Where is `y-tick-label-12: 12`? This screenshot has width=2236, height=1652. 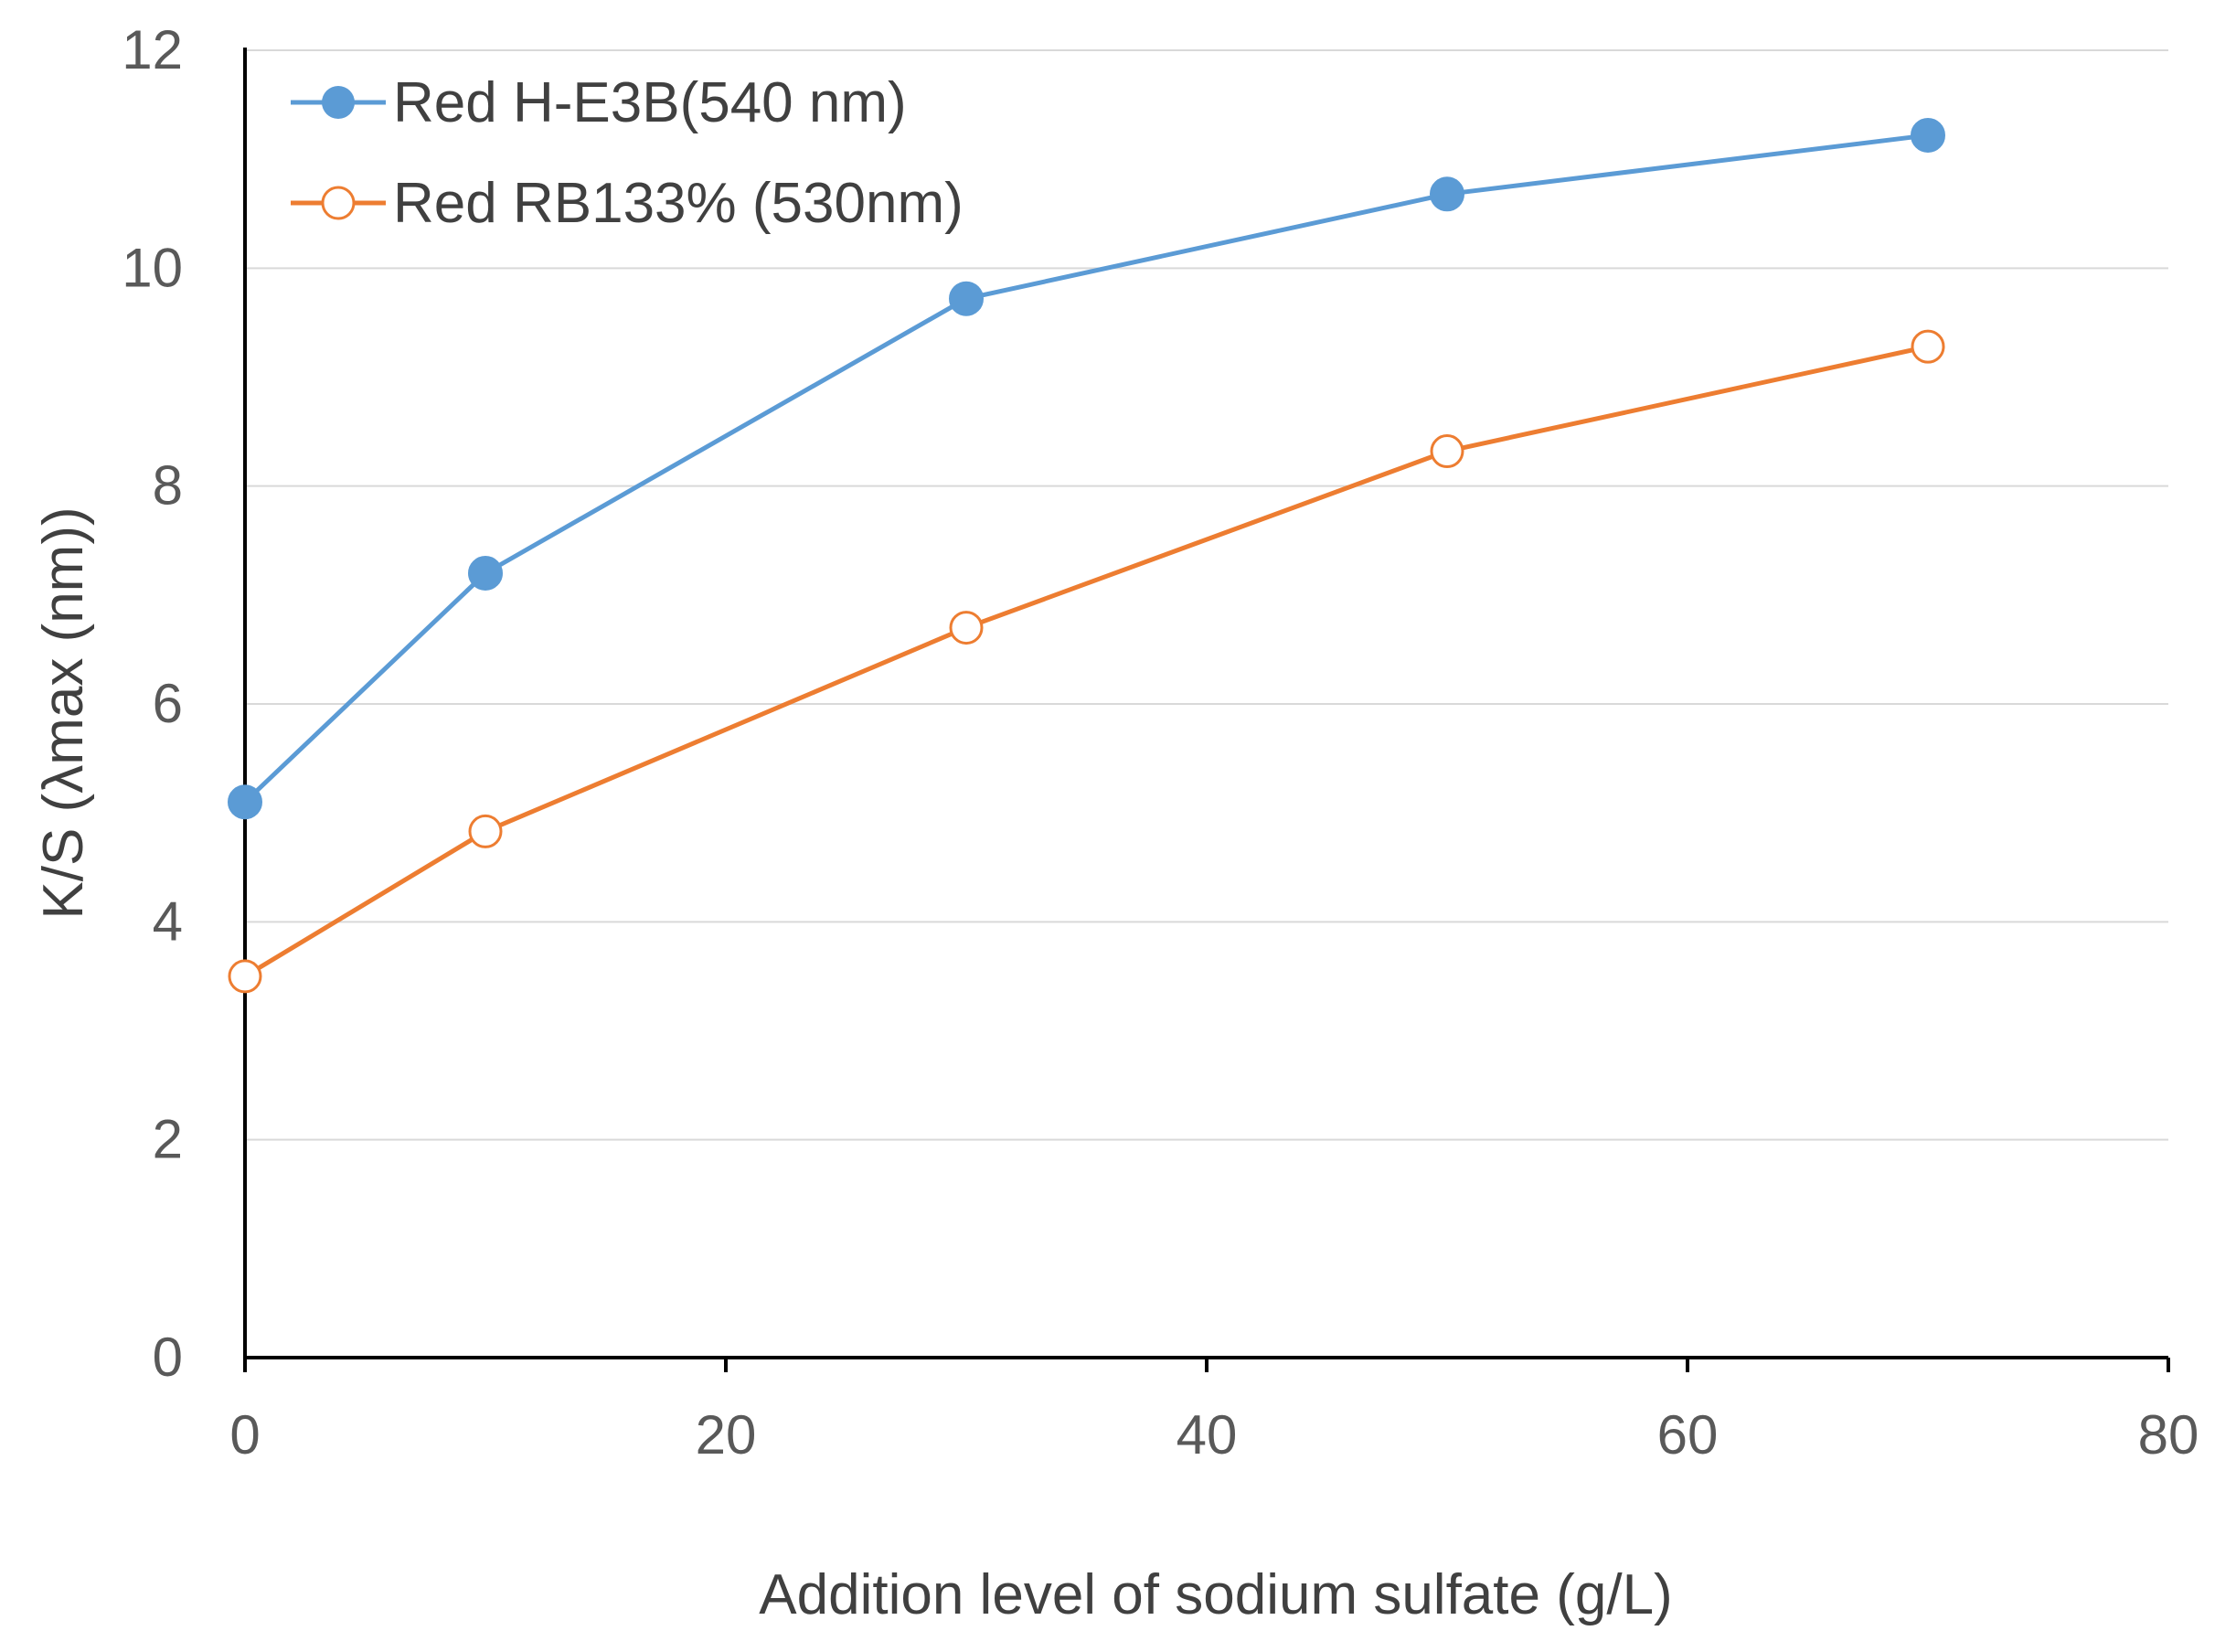
y-tick-label-12: 12 is located at coordinates (152, 50).